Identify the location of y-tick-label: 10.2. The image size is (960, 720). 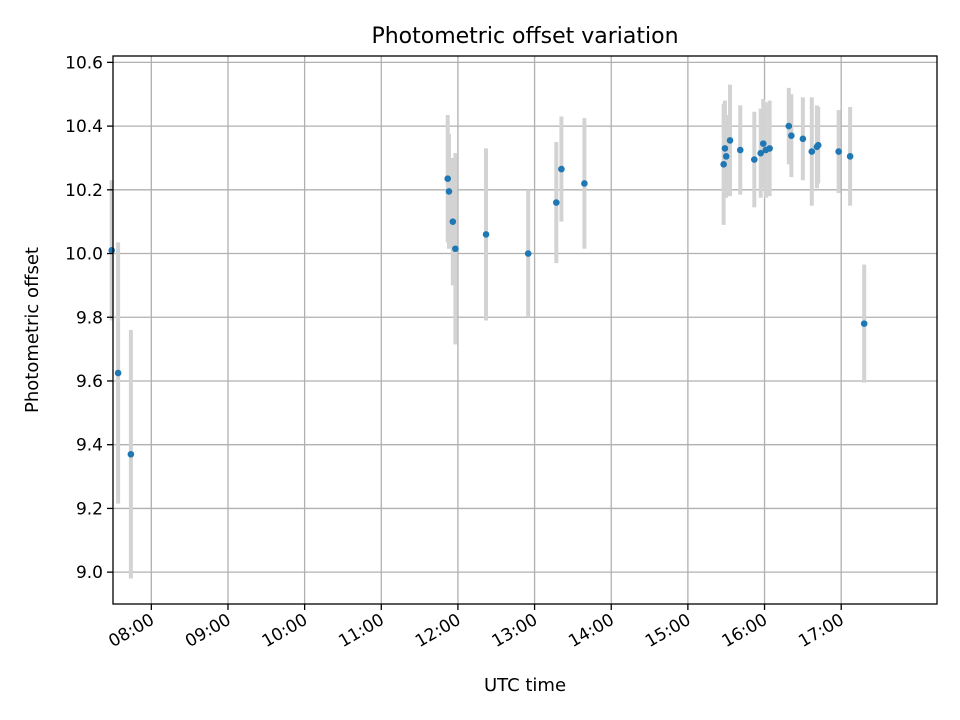
(84, 191).